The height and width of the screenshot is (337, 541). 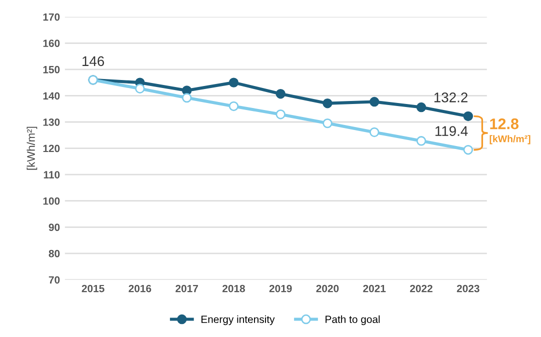 What do you see at coordinates (32, 148) in the screenshot?
I see `y-axis-title: [kWh/m²]` at bounding box center [32, 148].